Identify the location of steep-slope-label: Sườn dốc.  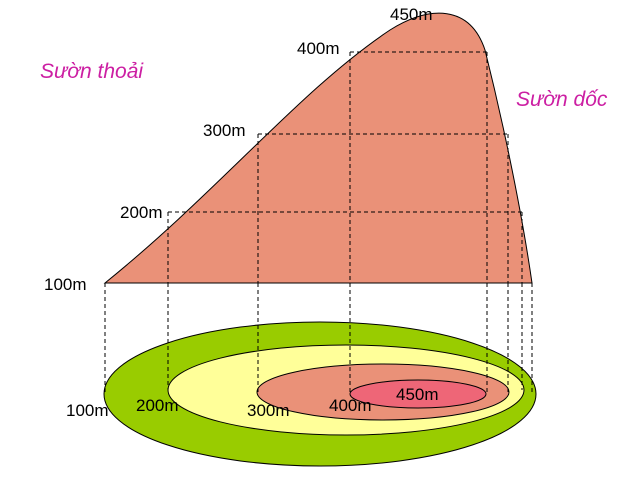
(562, 99).